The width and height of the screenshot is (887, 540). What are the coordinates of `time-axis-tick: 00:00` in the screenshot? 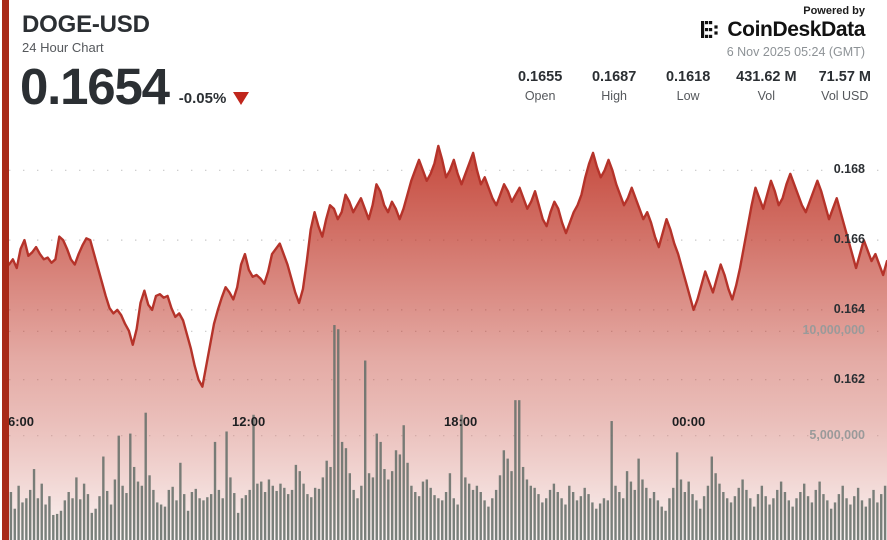 It's located at (689, 421).